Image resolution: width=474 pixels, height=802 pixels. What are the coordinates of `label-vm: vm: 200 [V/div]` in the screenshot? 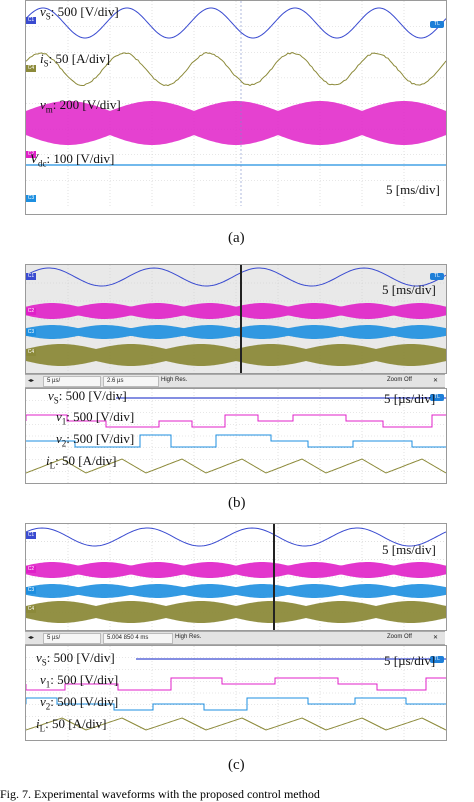 It's located at (80, 106).